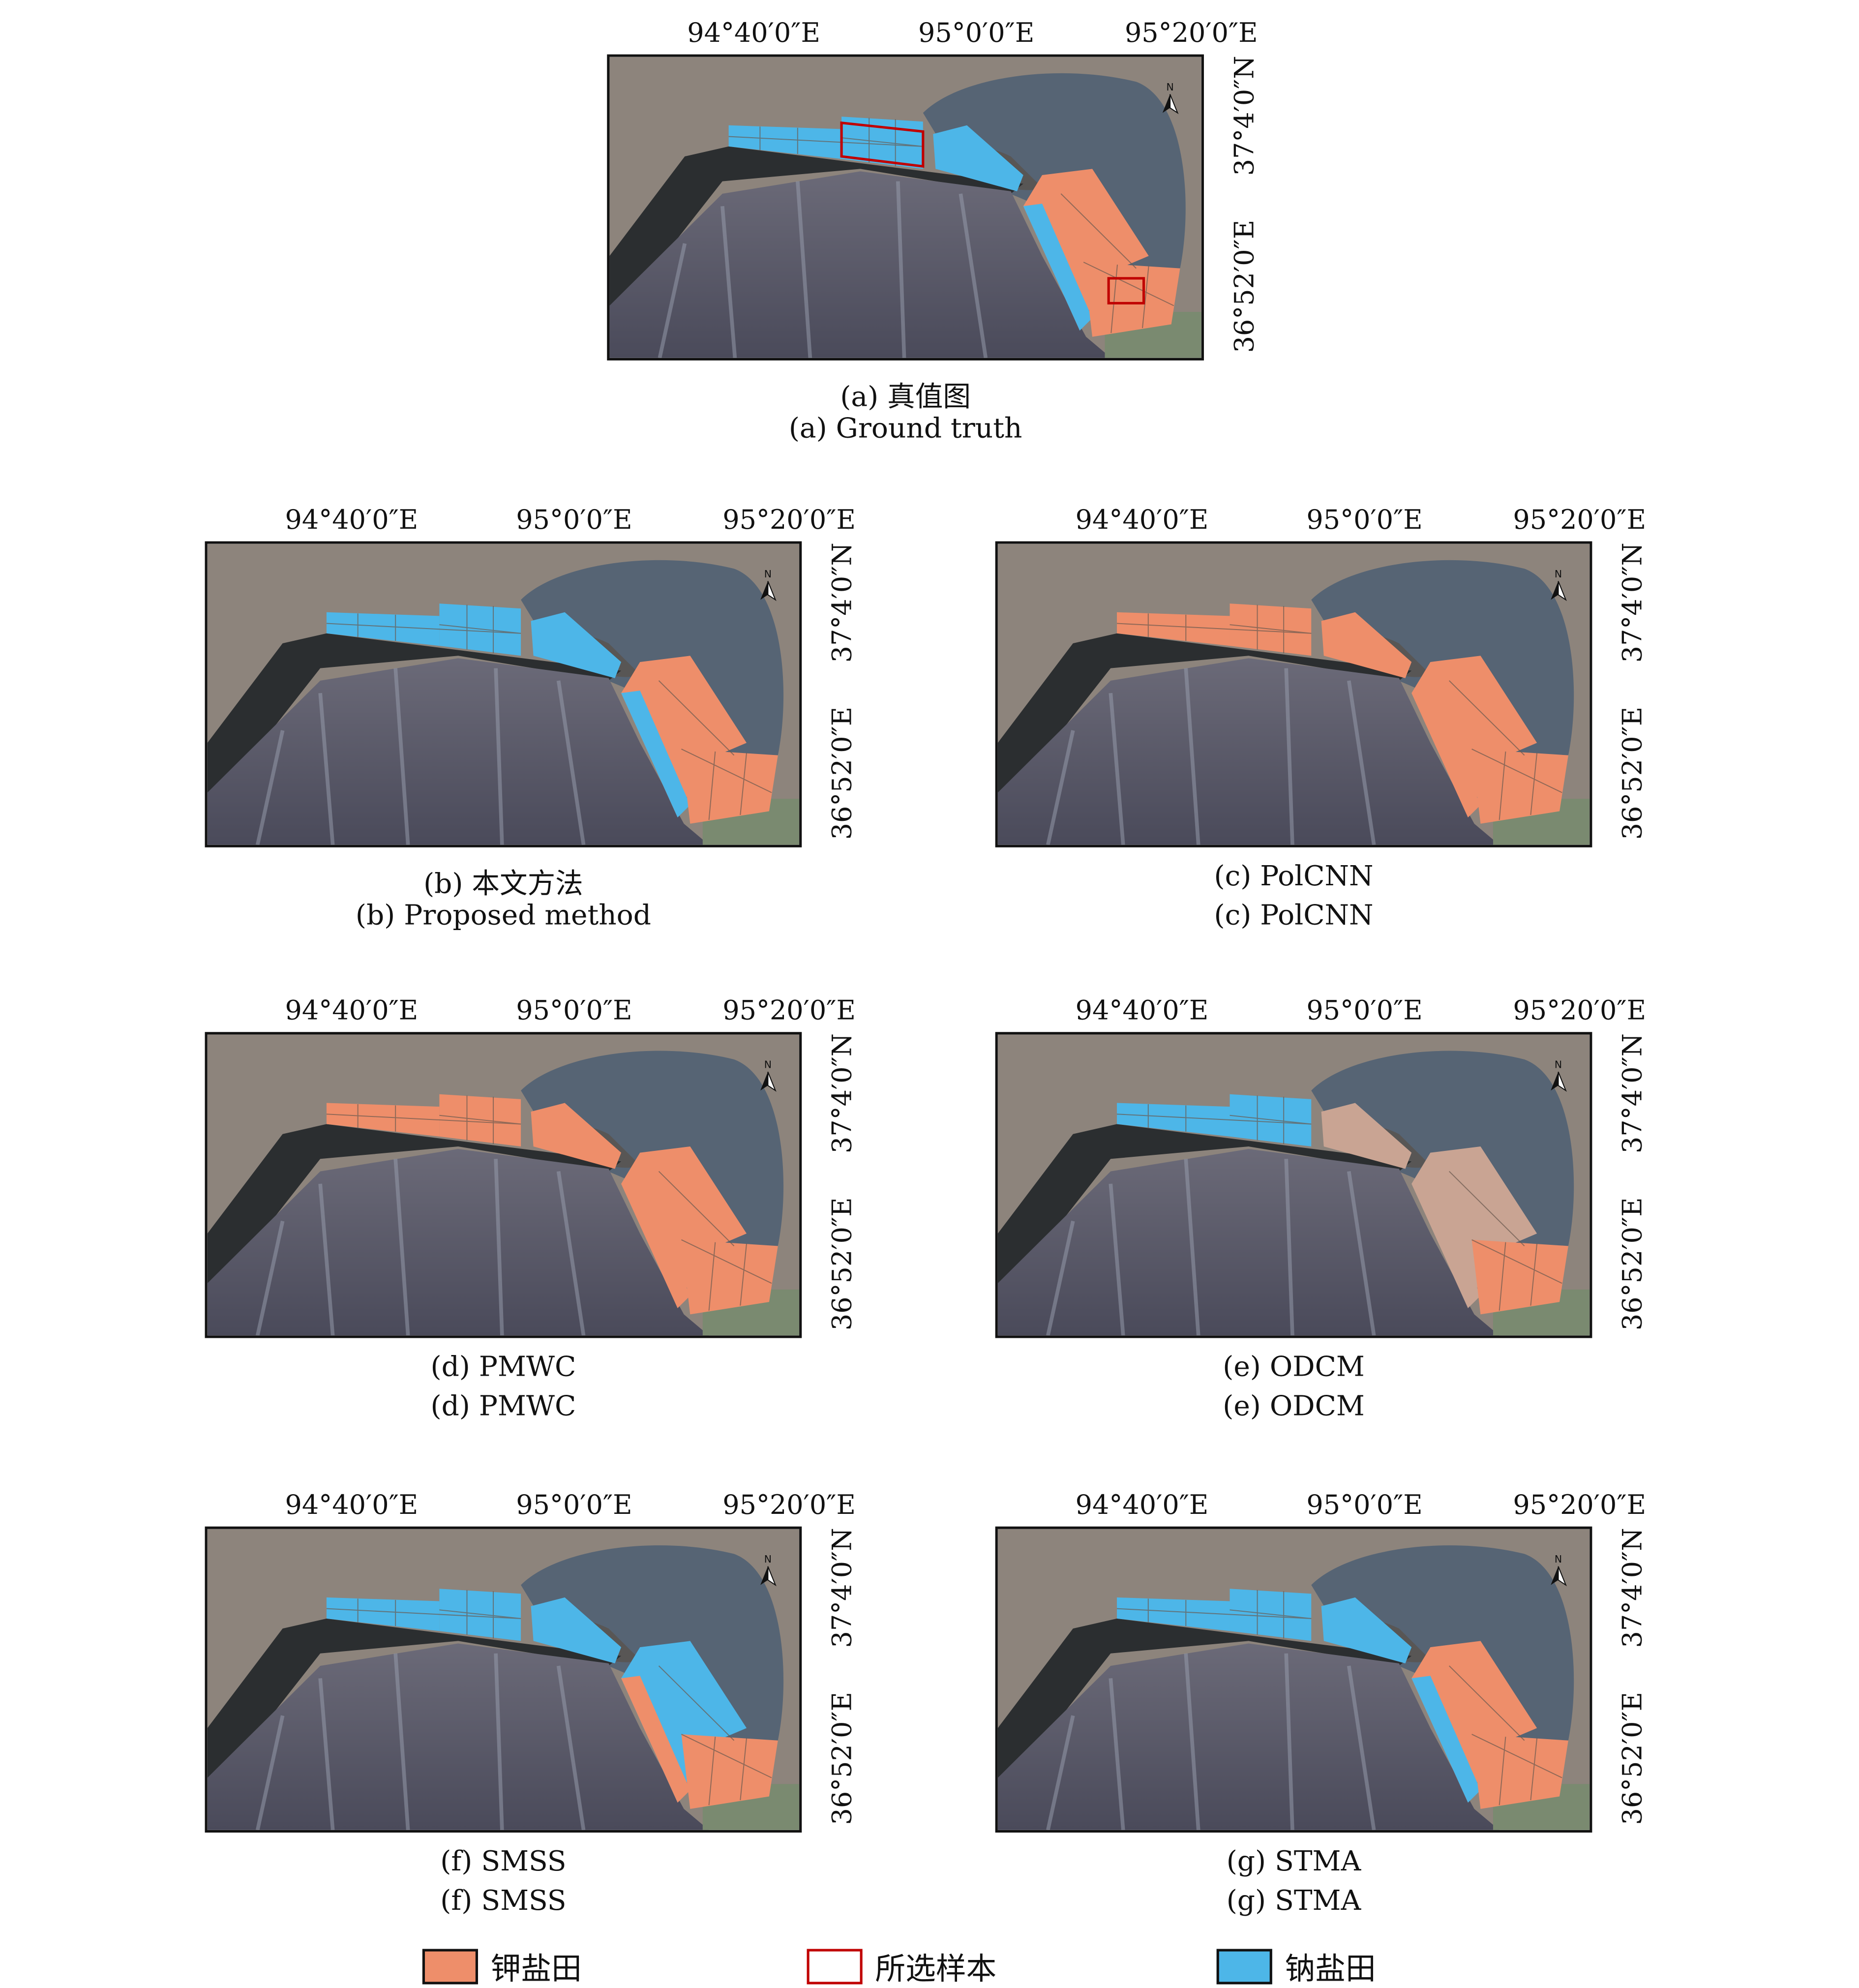 This screenshot has height=1988, width=1859. I want to click on caption-cn: (f) SMSS, so click(503, 1862).